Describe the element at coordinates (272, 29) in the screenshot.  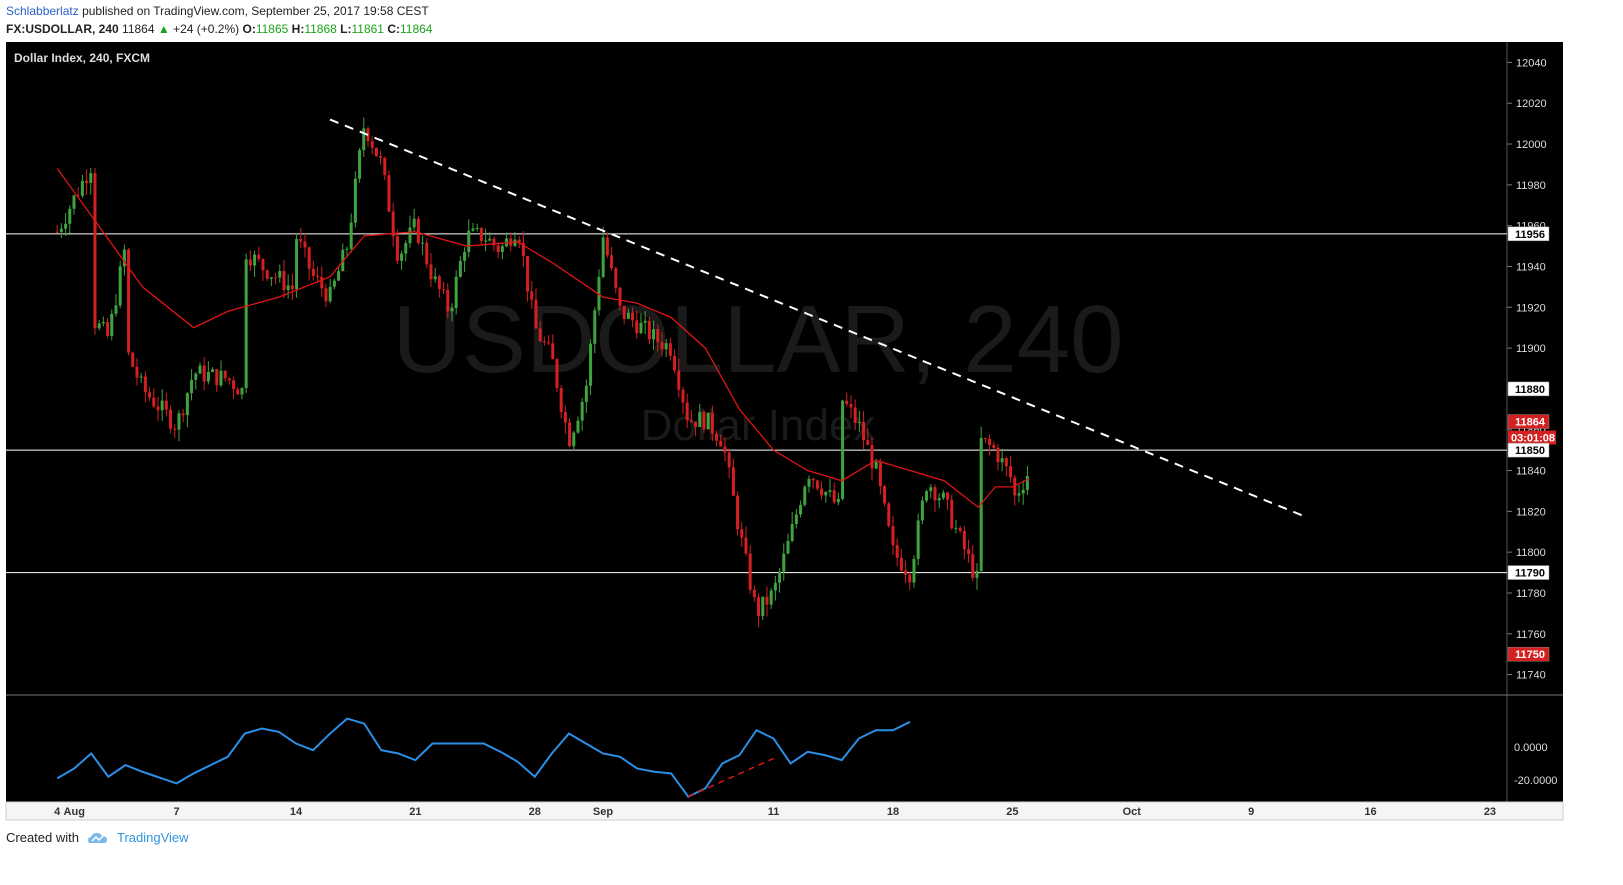
I see `open-value: 11865` at that location.